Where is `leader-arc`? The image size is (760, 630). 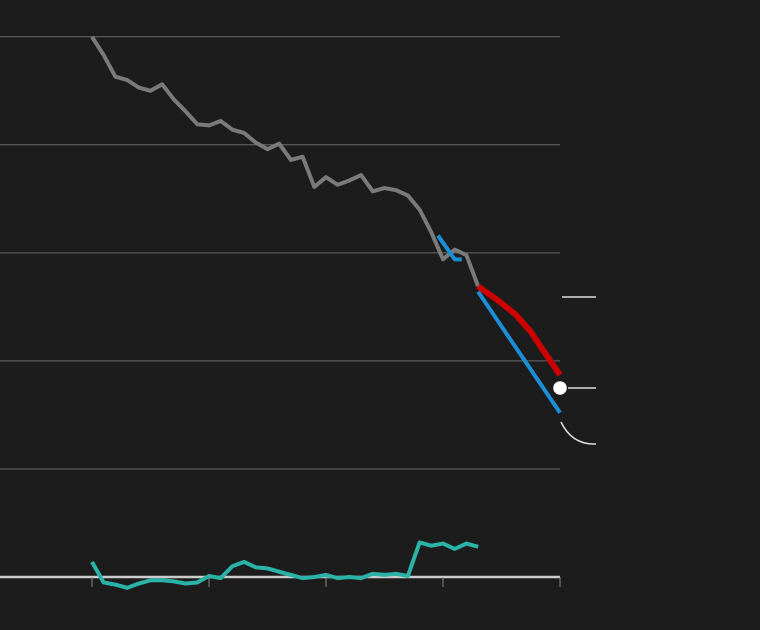 leader-arc is located at coordinates (578, 433).